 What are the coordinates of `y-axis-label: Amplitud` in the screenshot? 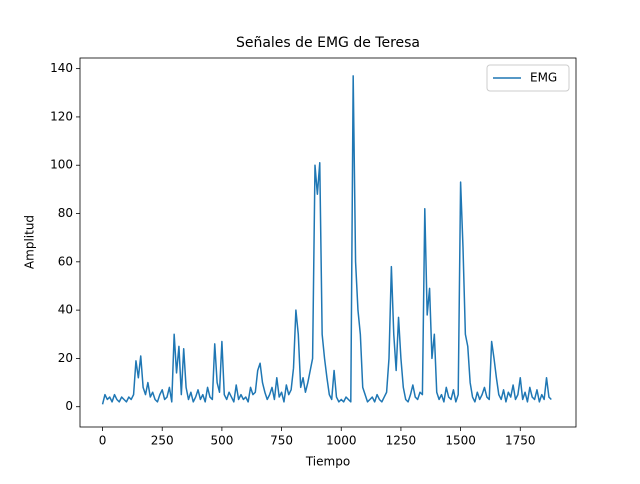 It's located at (30, 242).